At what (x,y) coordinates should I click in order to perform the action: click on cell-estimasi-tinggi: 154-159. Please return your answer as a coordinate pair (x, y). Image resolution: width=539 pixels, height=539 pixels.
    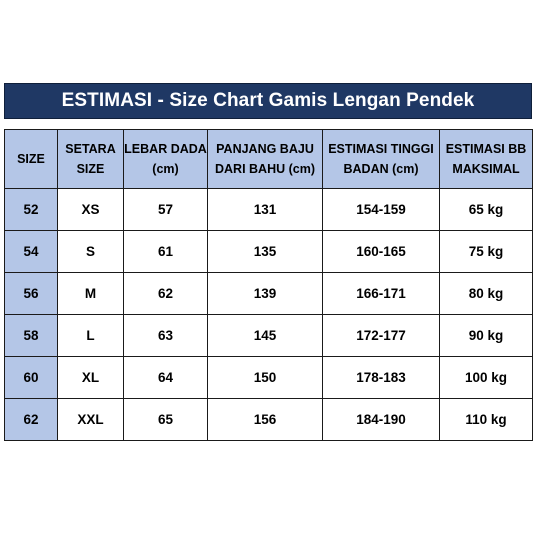
    Looking at the image, I should click on (381, 209).